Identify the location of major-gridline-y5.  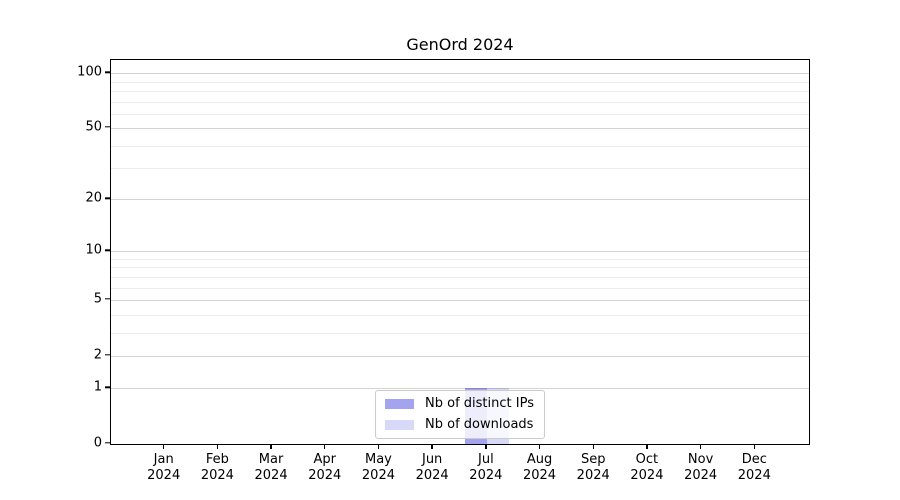
(460, 301).